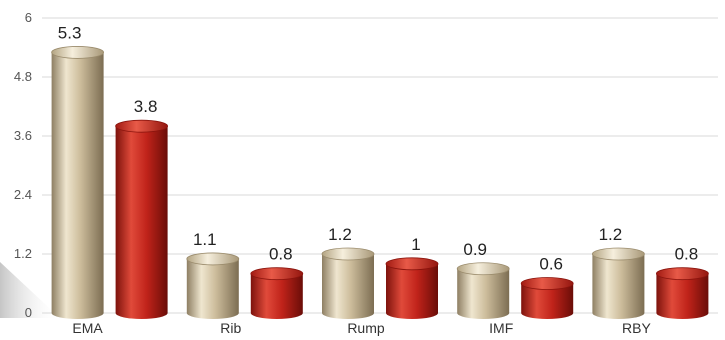 Image resolution: width=725 pixels, height=340 pixels. I want to click on data-label: 5.3, so click(70, 32).